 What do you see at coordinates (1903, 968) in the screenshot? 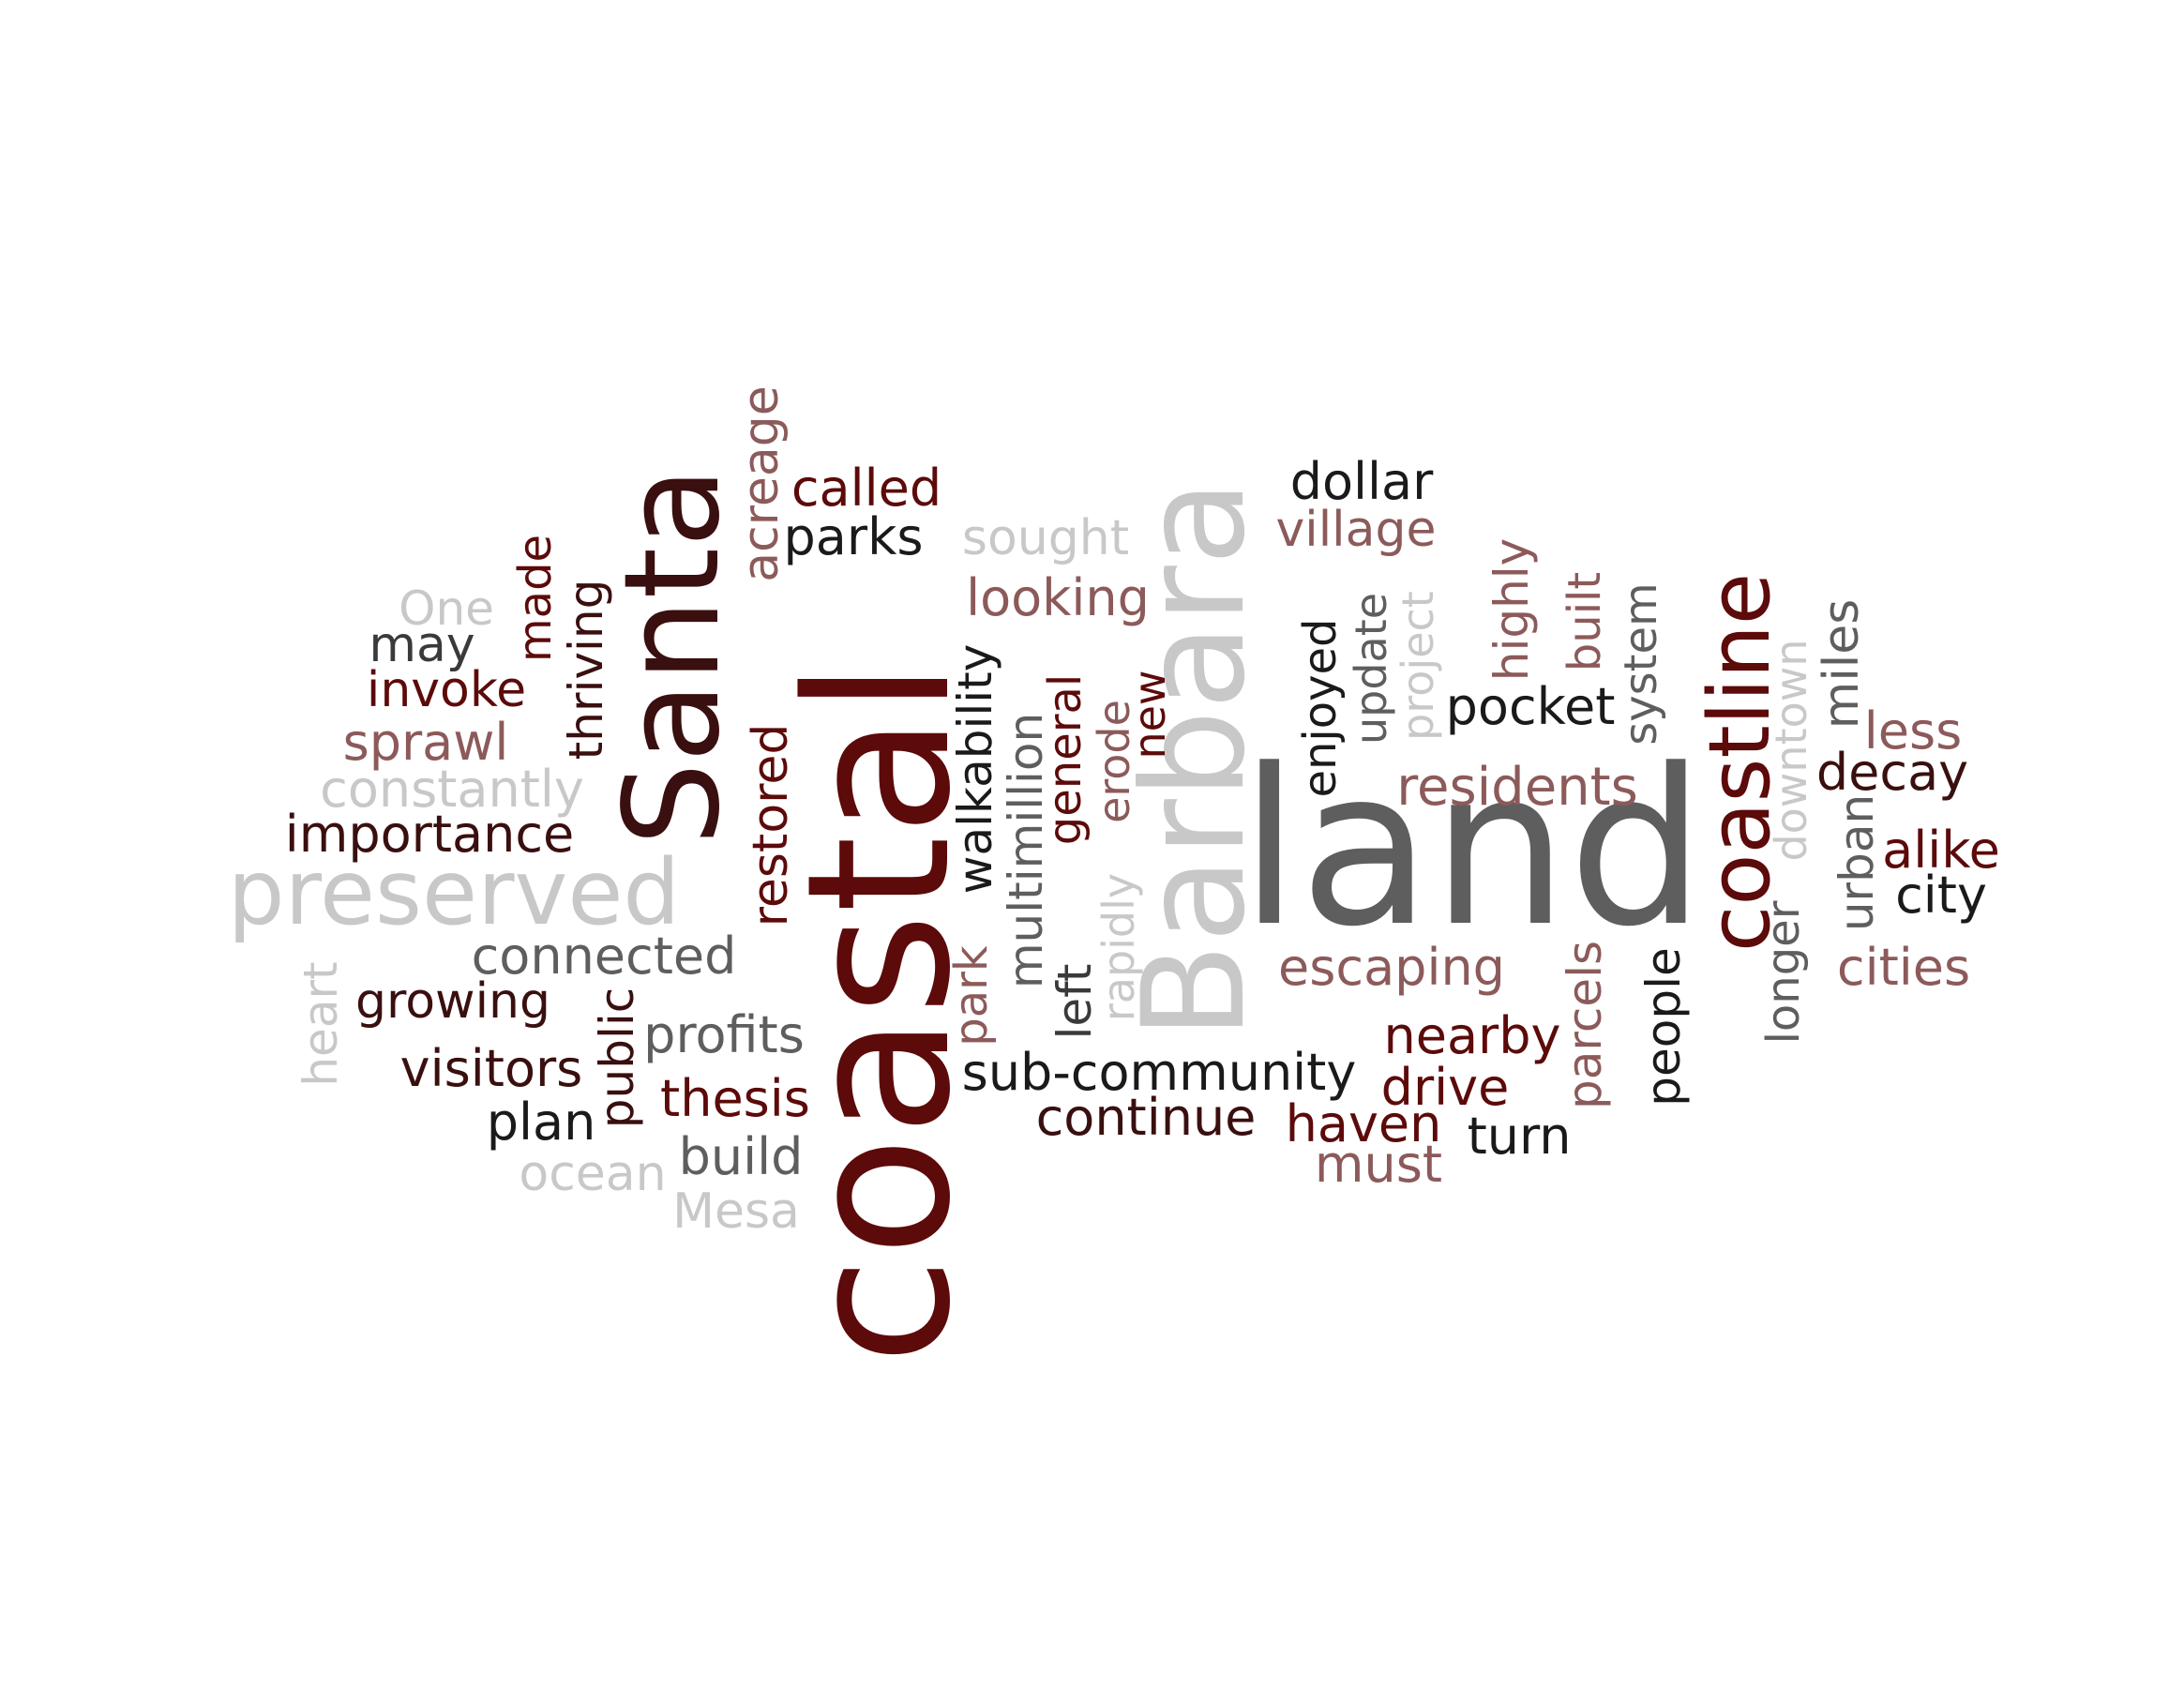
I see `word-cities: cities` at bounding box center [1903, 968].